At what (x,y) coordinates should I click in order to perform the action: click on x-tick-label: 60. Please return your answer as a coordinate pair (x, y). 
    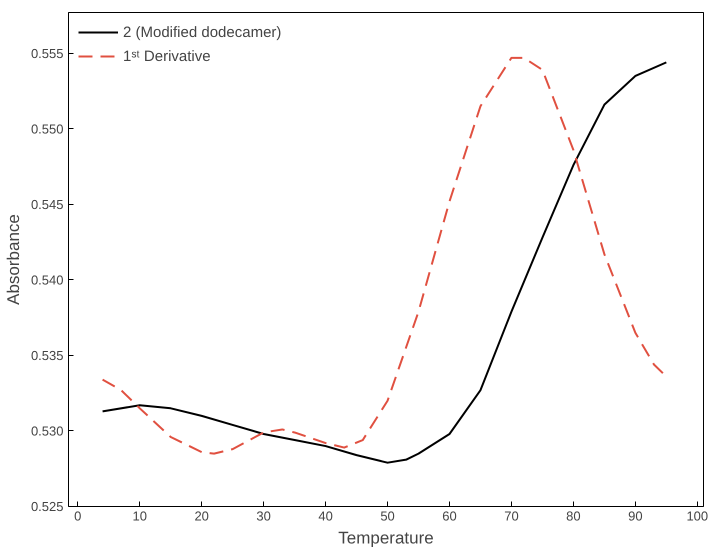
    Looking at the image, I should click on (449, 516).